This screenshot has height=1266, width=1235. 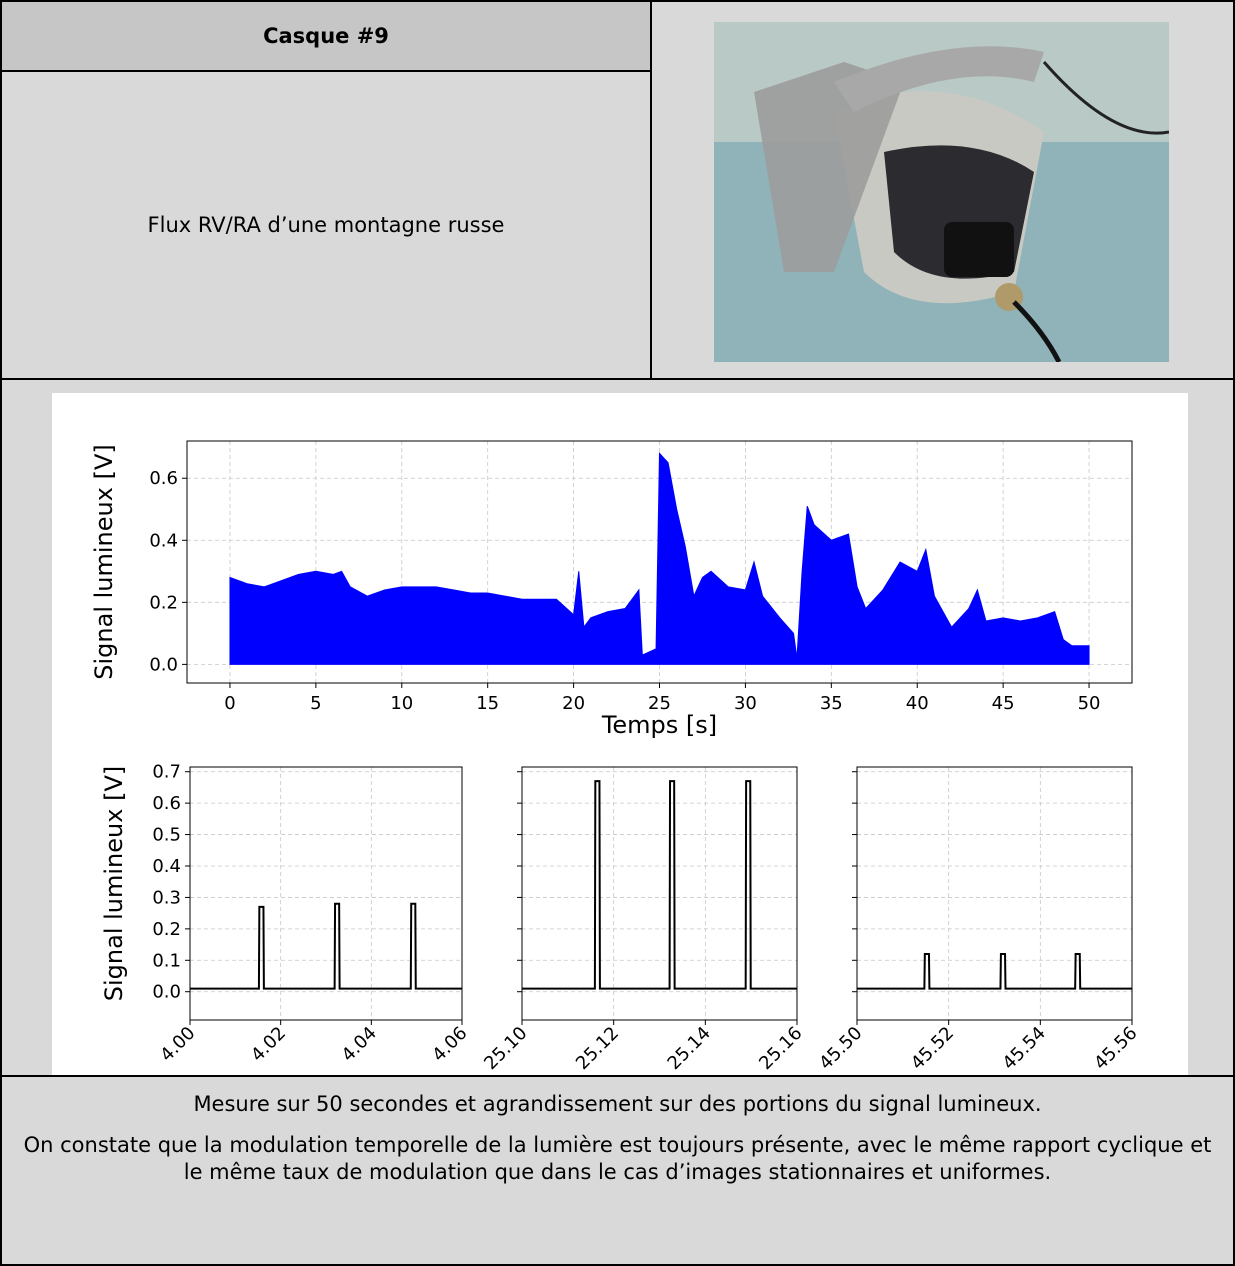 I want to click on header-title: Casque #9, so click(x=327, y=37).